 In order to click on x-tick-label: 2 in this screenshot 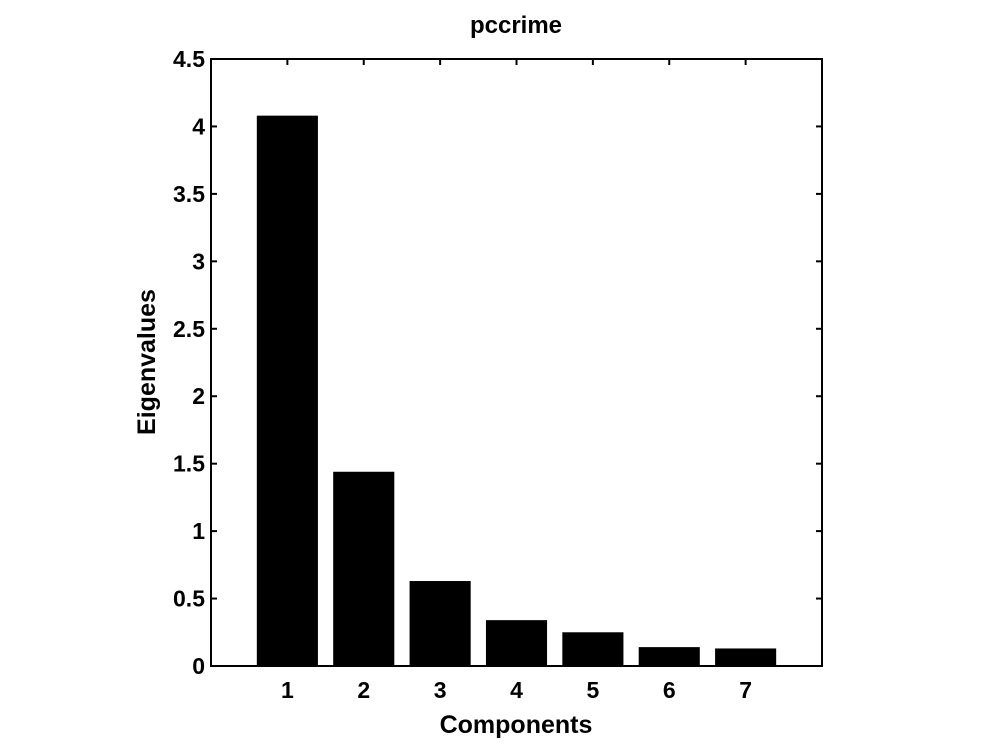, I will do `click(363, 690)`.